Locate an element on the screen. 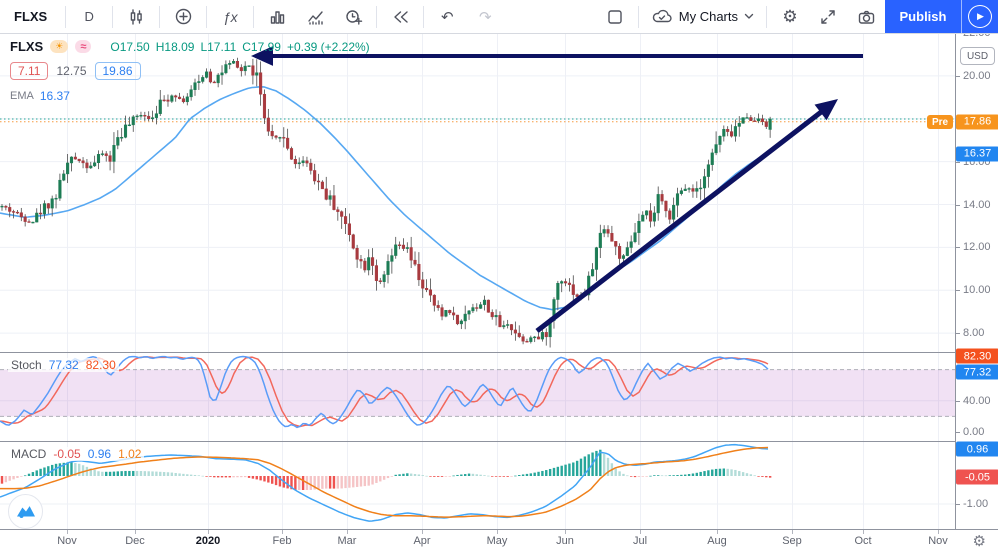 This screenshot has height=552, width=998. replay-icon is located at coordinates (401, 16).